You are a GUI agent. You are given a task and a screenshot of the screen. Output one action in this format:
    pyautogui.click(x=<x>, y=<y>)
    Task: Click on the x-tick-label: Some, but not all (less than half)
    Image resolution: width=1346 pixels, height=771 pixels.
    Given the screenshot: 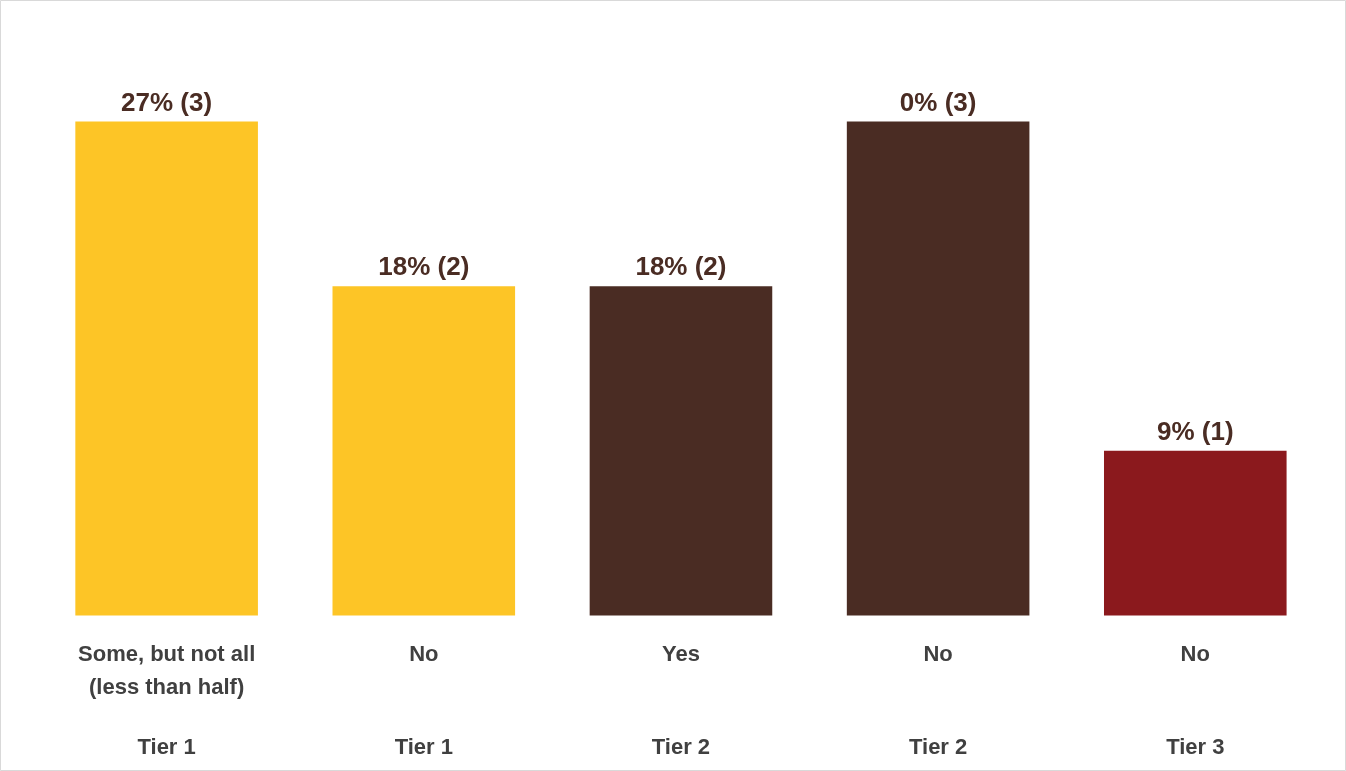 What is the action you would take?
    pyautogui.click(x=167, y=670)
    